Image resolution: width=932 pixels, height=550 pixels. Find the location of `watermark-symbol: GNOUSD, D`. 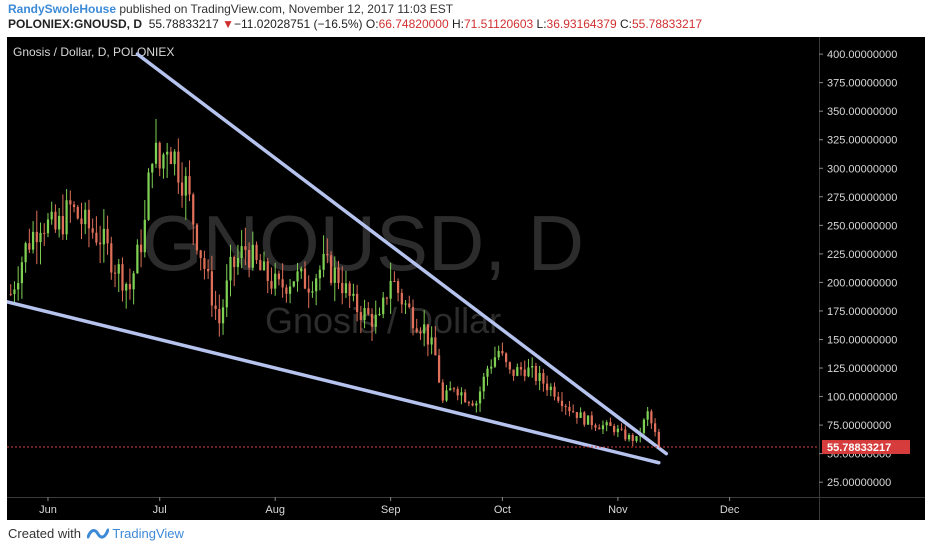

watermark-symbol: GNOUSD, D is located at coordinates (363, 243).